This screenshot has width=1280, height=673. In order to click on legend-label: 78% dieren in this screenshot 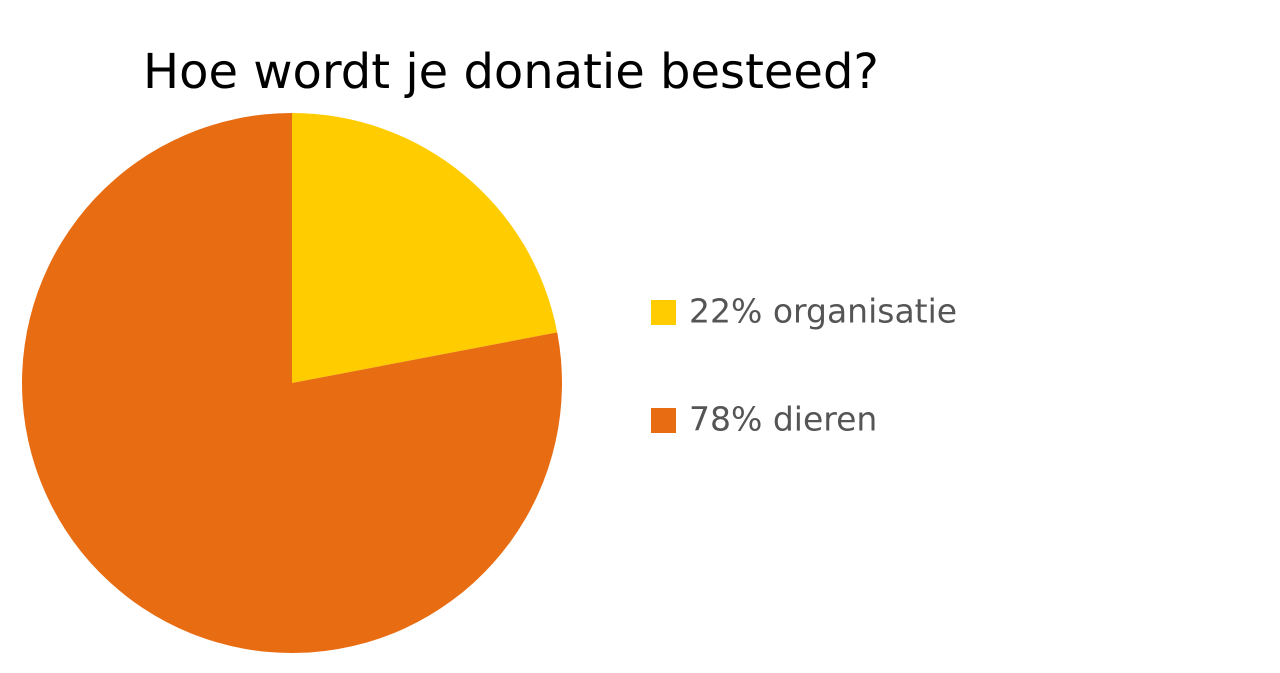, I will do `click(783, 419)`.